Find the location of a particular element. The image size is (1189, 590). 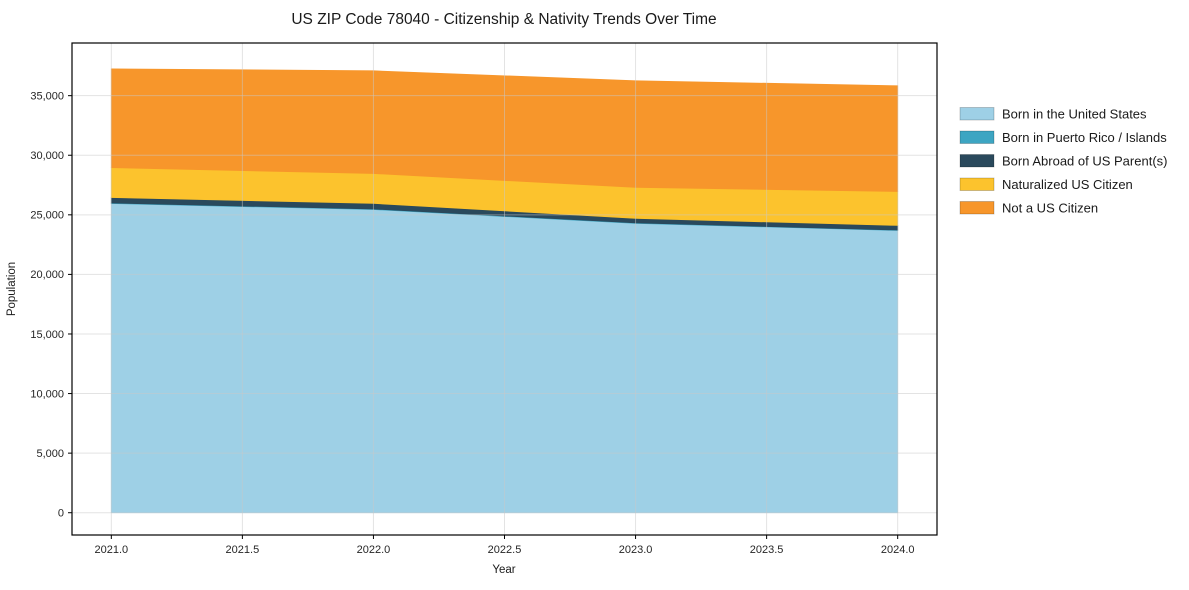

legend-item-label: Born in the United States is located at coordinates (1074, 114).